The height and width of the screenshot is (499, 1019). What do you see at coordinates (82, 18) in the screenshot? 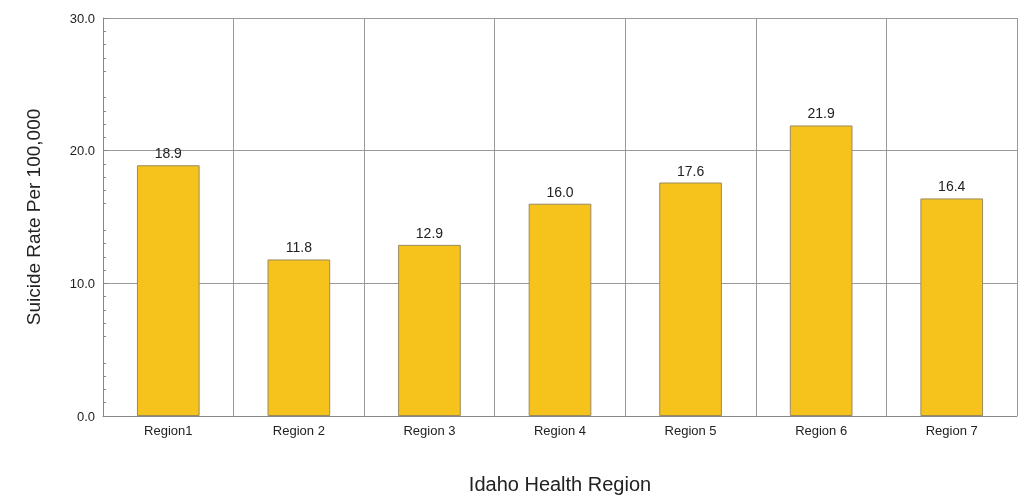
I see `y-tick-label: 30.0` at bounding box center [82, 18].